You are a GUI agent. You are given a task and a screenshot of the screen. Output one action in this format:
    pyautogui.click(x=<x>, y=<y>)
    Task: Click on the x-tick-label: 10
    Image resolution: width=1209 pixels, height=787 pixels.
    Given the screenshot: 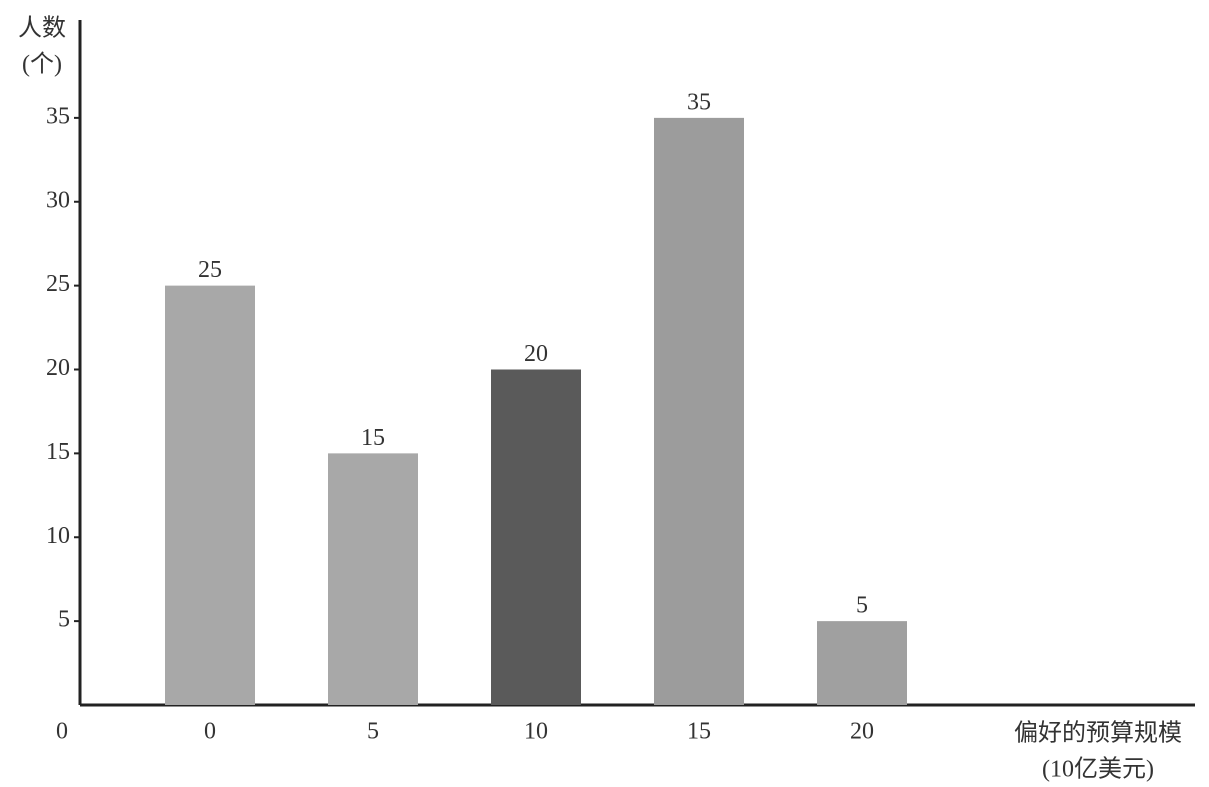 What is the action you would take?
    pyautogui.click(x=536, y=732)
    